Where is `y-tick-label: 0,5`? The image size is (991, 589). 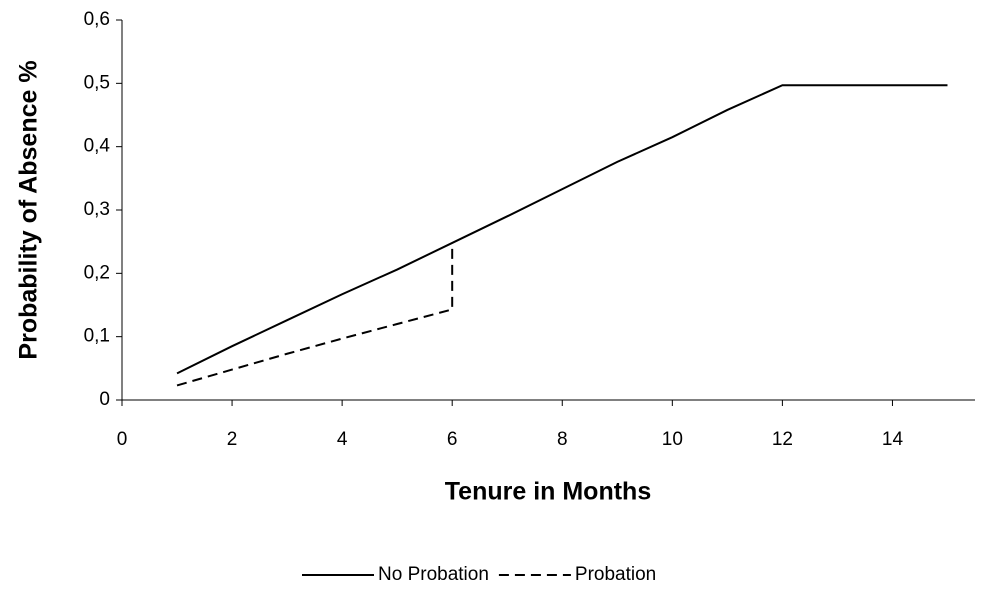
y-tick-label: 0,5 is located at coordinates (97, 82).